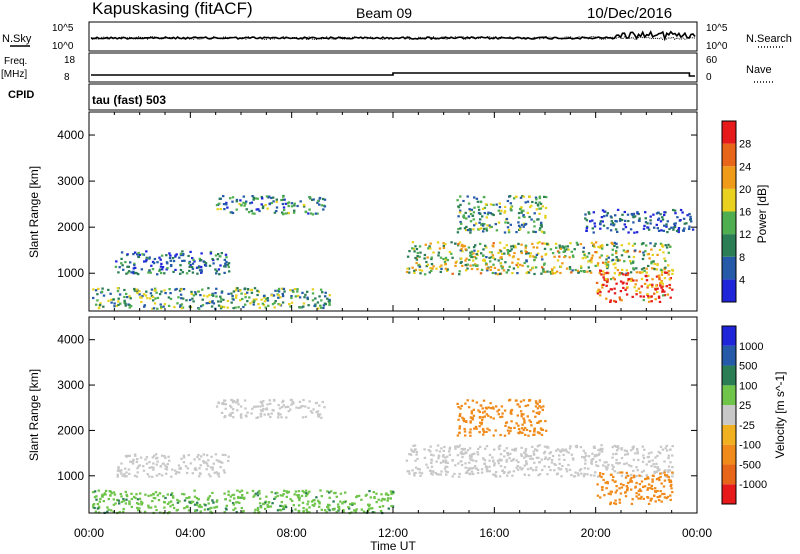 This screenshot has width=800, height=554. Describe the element at coordinates (750, 446) in the screenshot. I see `colorbar-tick-label: -100` at that location.